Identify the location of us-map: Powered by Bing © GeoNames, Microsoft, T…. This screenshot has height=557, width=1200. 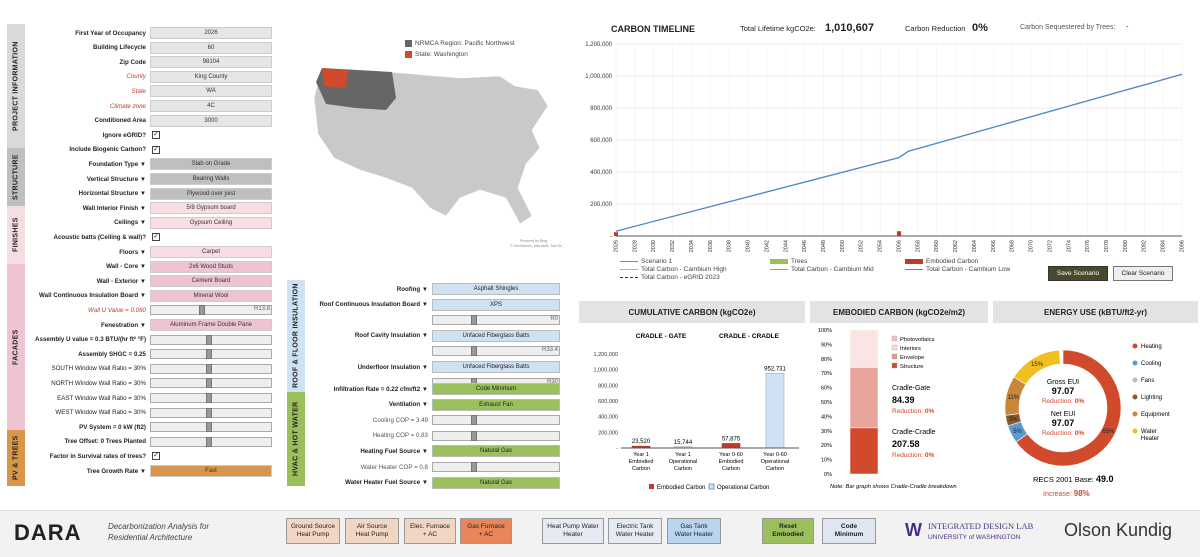
(432, 148).